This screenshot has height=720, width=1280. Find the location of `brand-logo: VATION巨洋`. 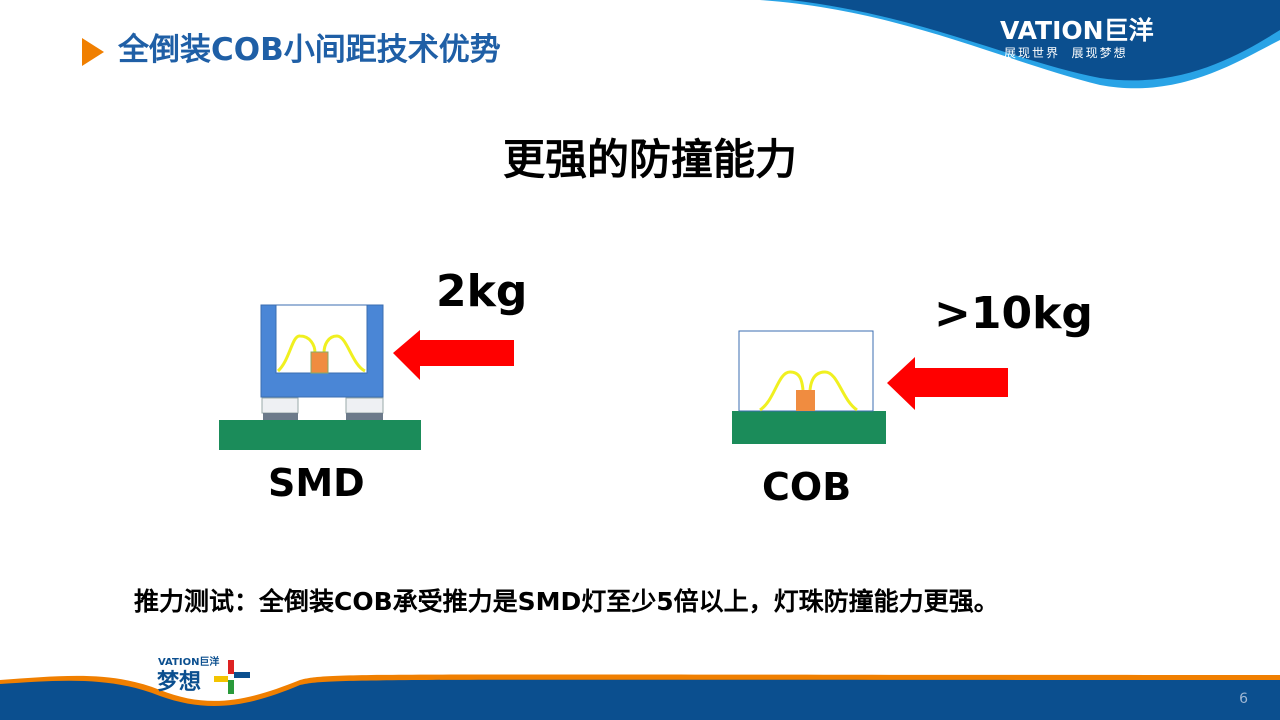

brand-logo: VATION巨洋 is located at coordinates (1077, 30).